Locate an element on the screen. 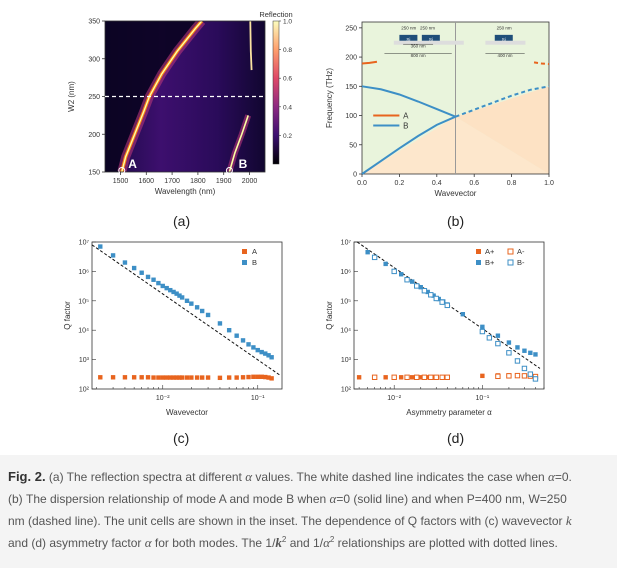  legend-label-a: A is located at coordinates (406, 116).